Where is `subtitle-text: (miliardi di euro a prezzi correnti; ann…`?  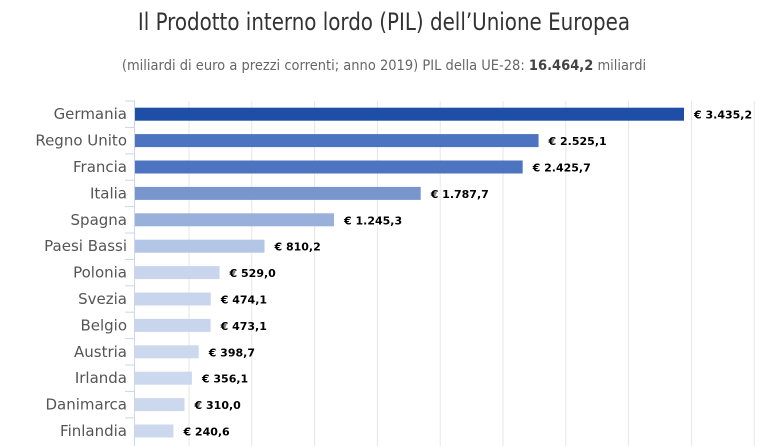 subtitle-text: (miliardi di euro a prezzi correnti; ann… is located at coordinates (325, 66).